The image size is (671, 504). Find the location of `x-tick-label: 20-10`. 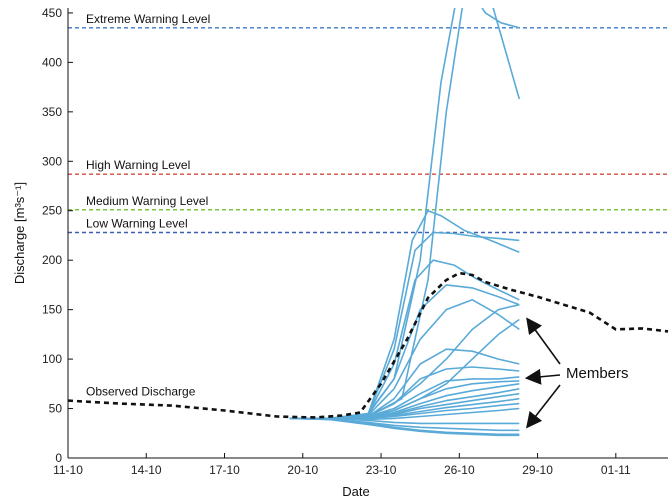

x-tick-label: 20-10 is located at coordinates (302, 470).